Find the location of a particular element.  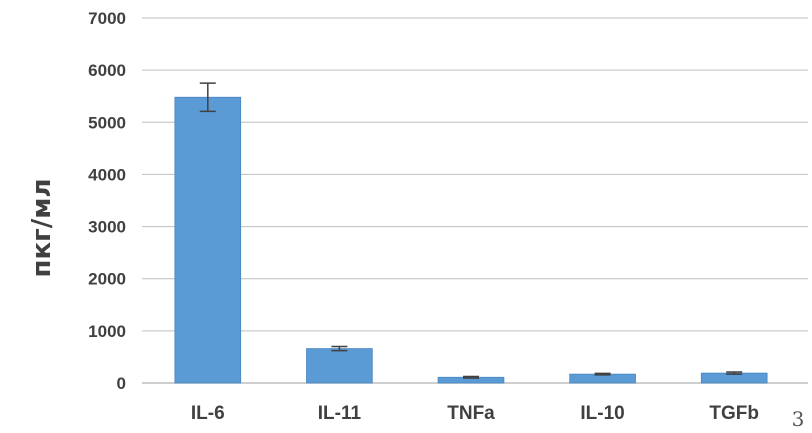

y-tick-label: 3000 is located at coordinates (107, 227).